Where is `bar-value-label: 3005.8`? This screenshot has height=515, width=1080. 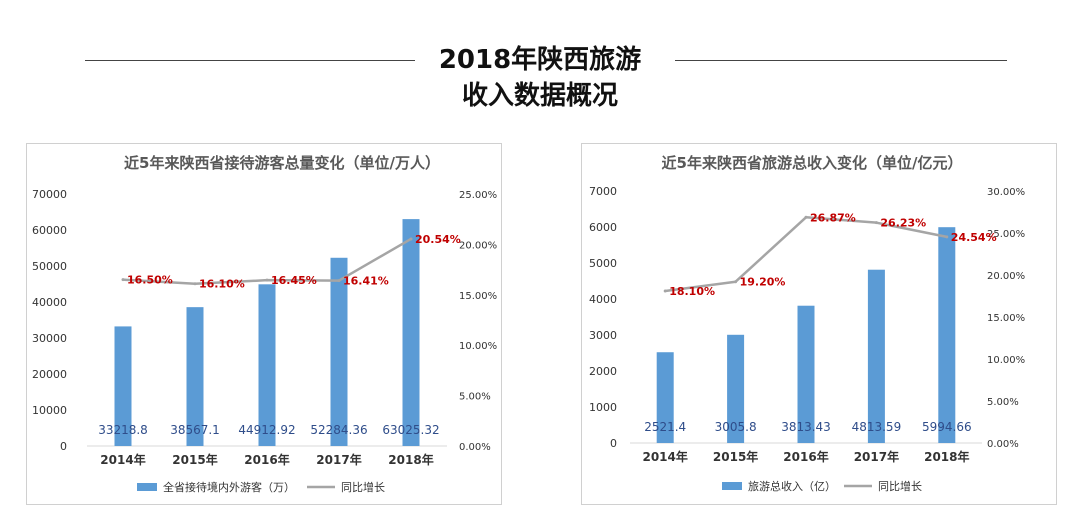 bar-value-label: 3005.8 is located at coordinates (736, 427).